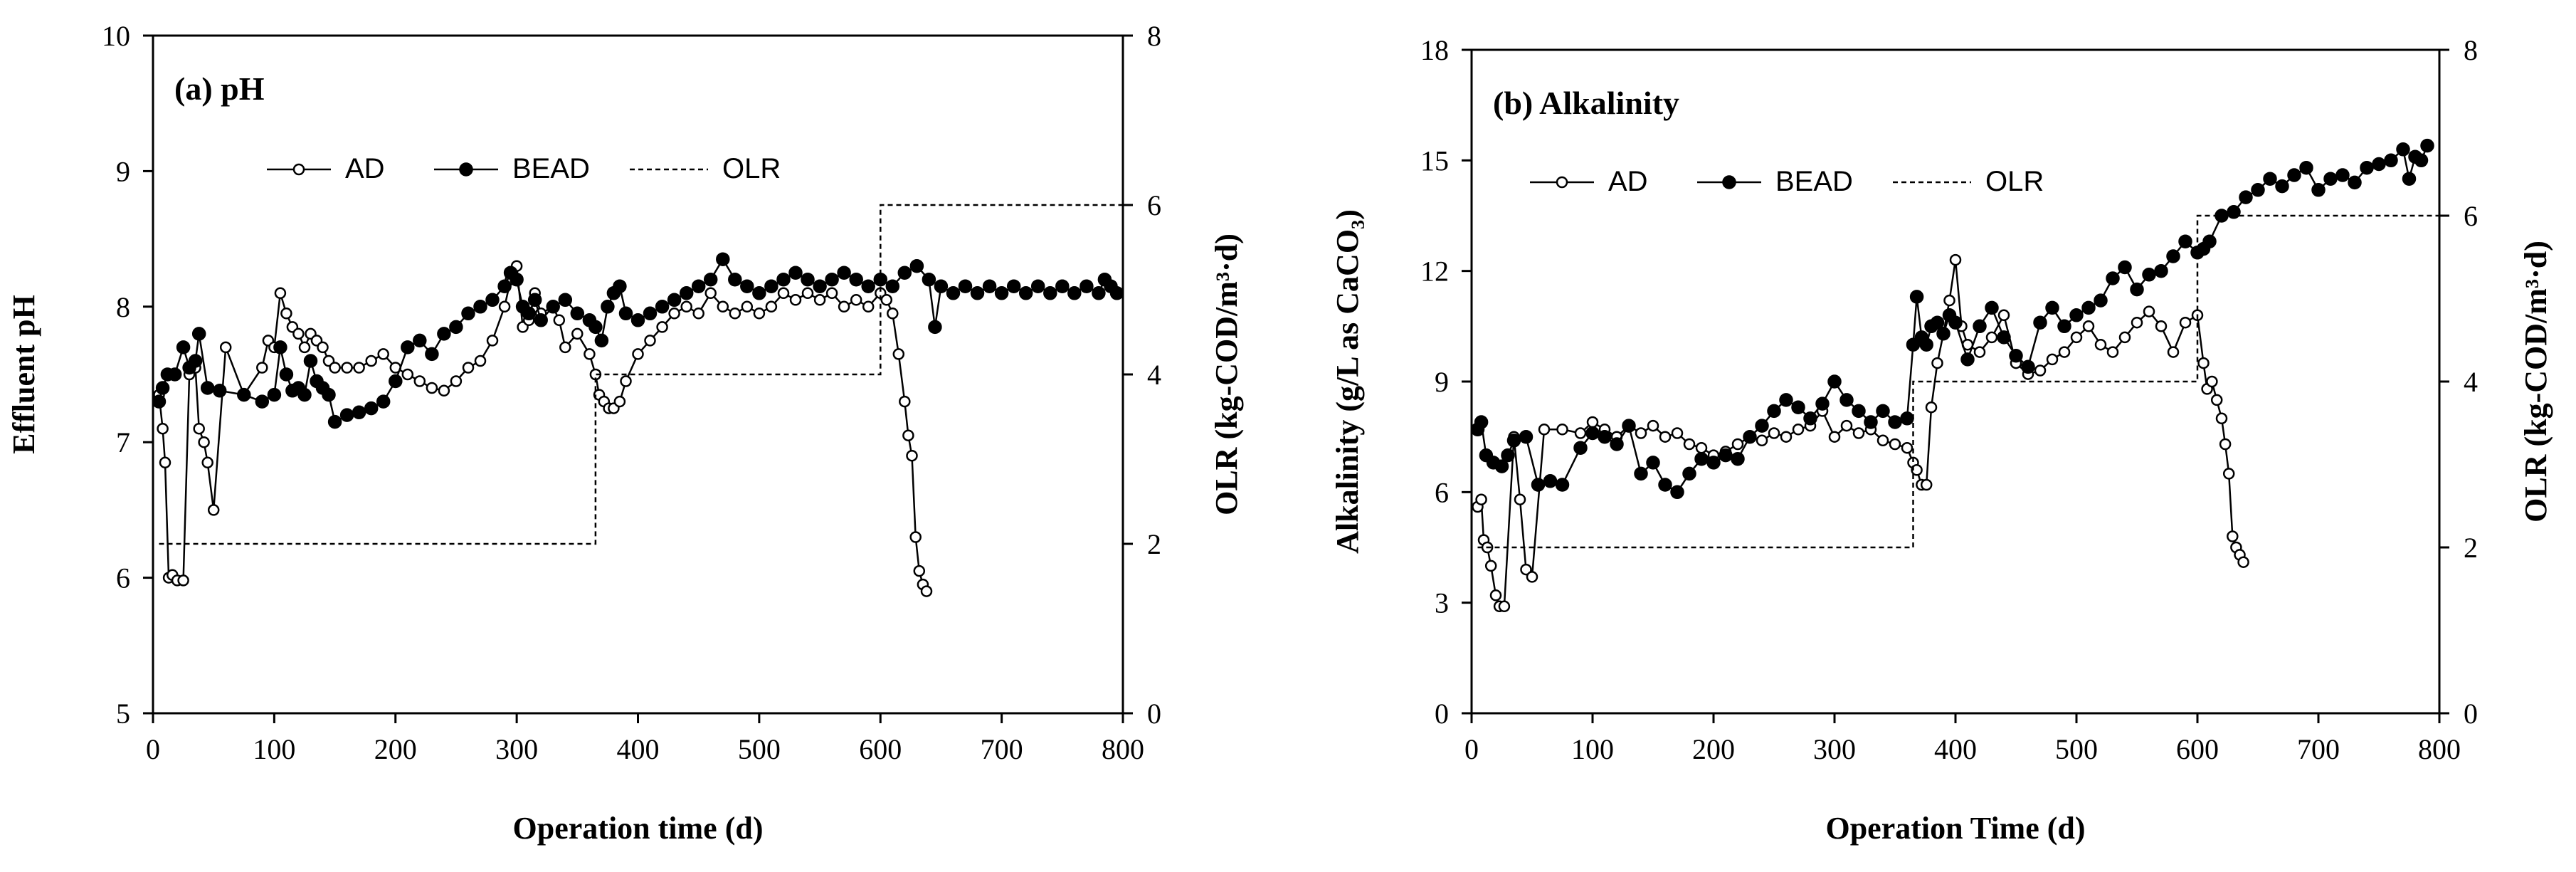 The width and height of the screenshot is (2576, 872). What do you see at coordinates (638, 340) in the screenshot?
I see `series-bead` at bounding box center [638, 340].